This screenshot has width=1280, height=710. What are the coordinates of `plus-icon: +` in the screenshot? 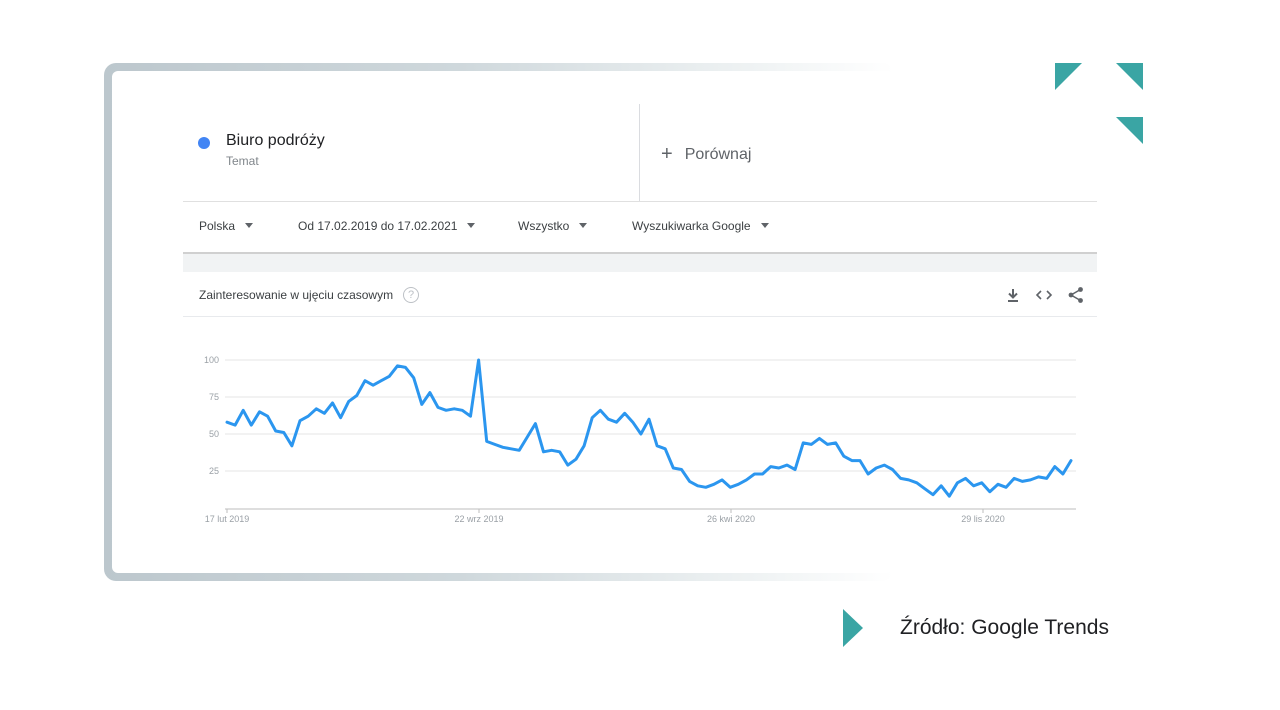 It's located at (667, 154).